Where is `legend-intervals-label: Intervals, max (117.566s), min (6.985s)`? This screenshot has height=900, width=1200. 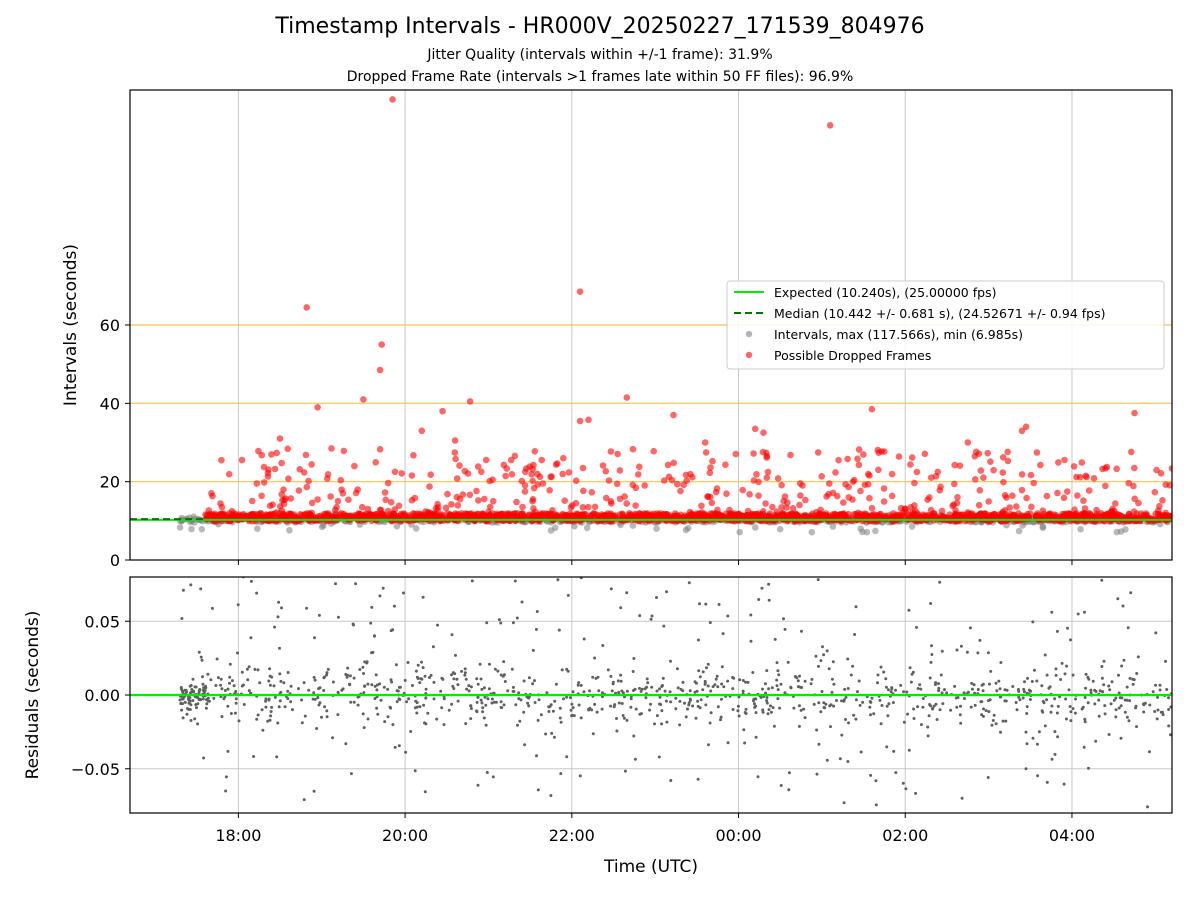
legend-intervals-label: Intervals, max (117.566s), min (6.985s) is located at coordinates (898, 334).